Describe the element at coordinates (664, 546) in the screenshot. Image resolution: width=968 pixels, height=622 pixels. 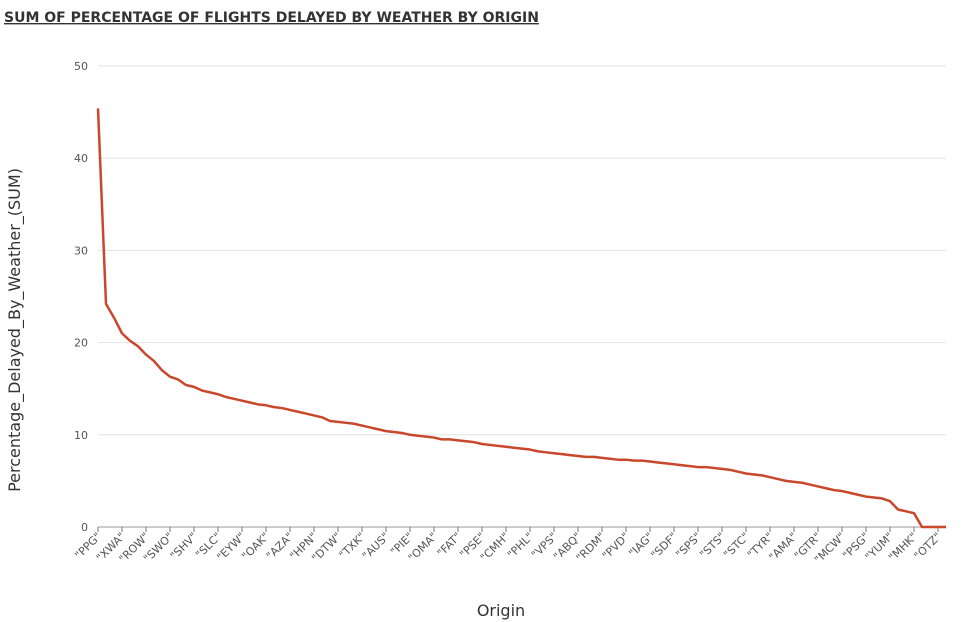
I see `x-tick-label: "SDF"` at that location.